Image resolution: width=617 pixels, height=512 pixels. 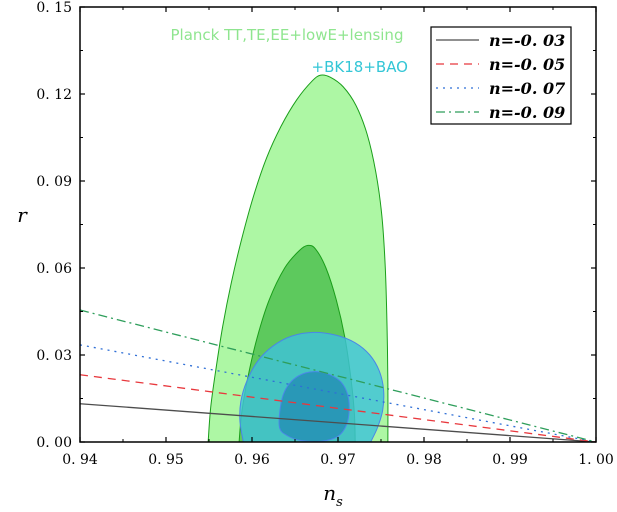 I want to click on legend-box, so click(x=501, y=75).